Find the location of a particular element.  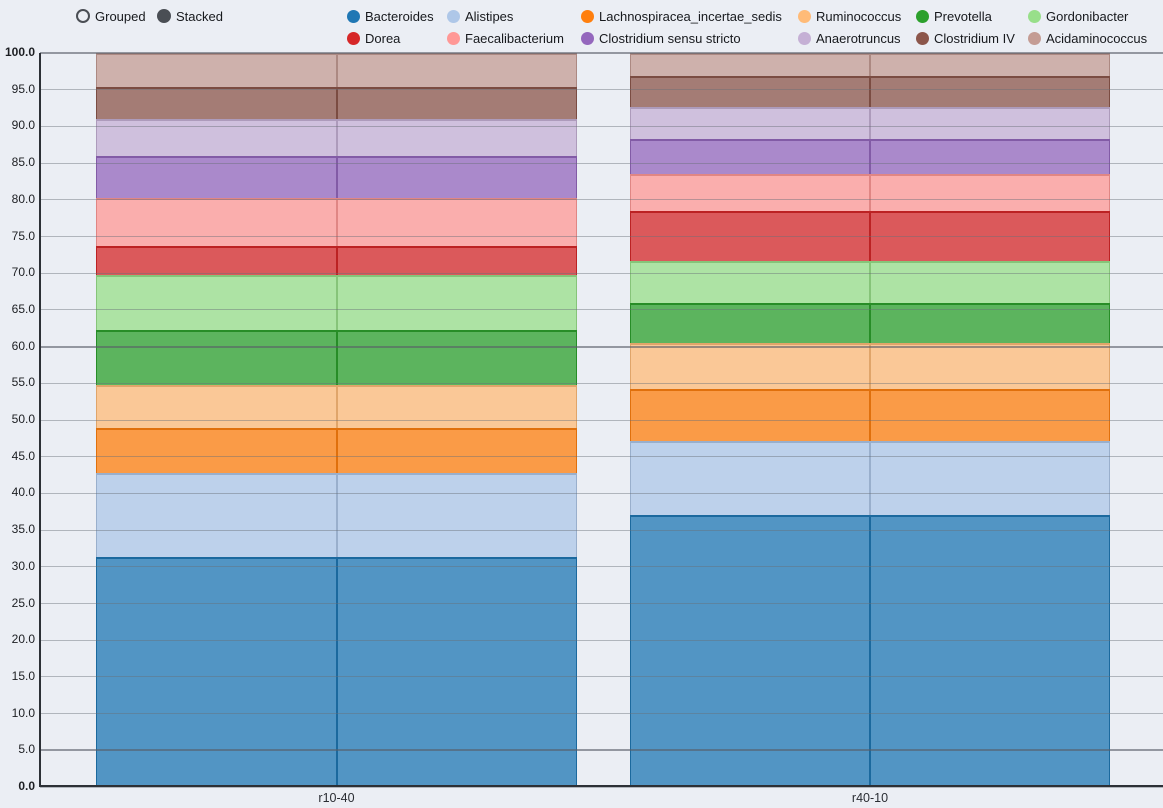

y-tick-label-5.0: 5.0 is located at coordinates (26, 749).